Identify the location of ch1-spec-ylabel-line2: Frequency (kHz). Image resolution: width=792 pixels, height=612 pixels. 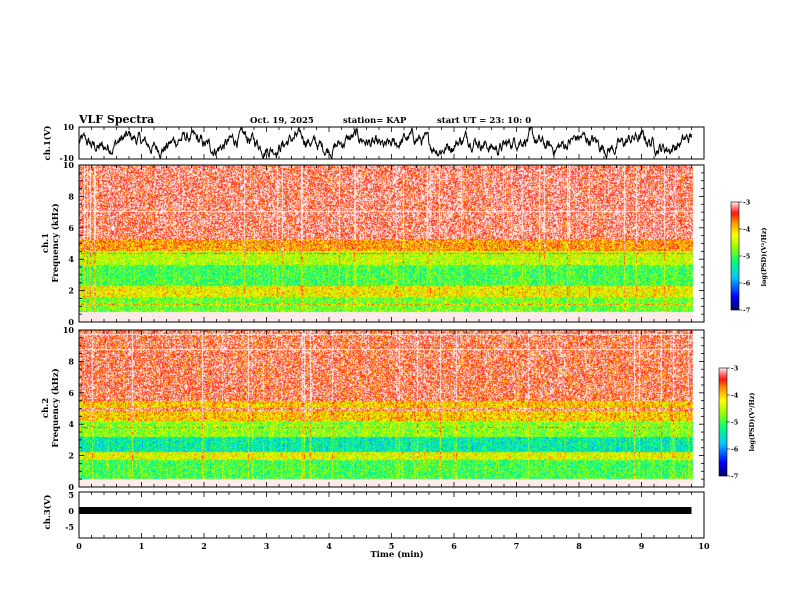
(55, 242).